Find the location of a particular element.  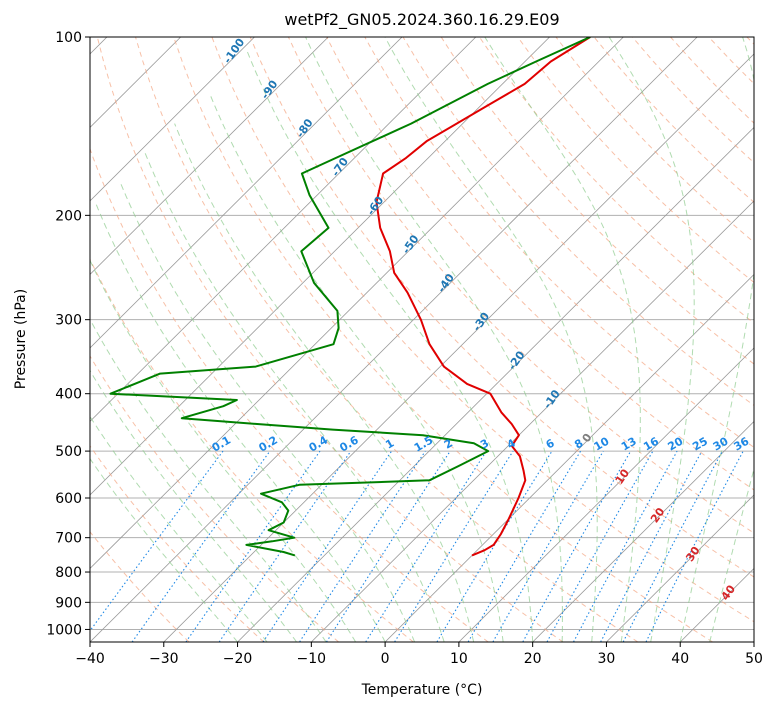

y-tick-label: 800 is located at coordinates (68, 573).